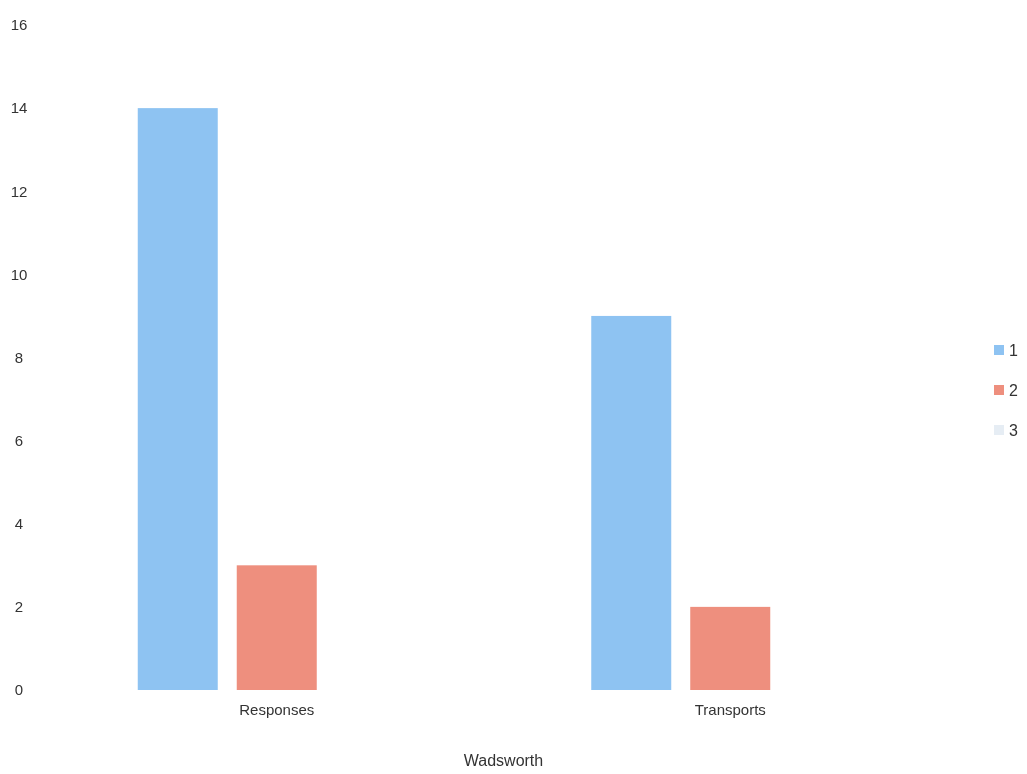  Describe the element at coordinates (19, 274) in the screenshot. I see `y-tick-label: 10` at that location.